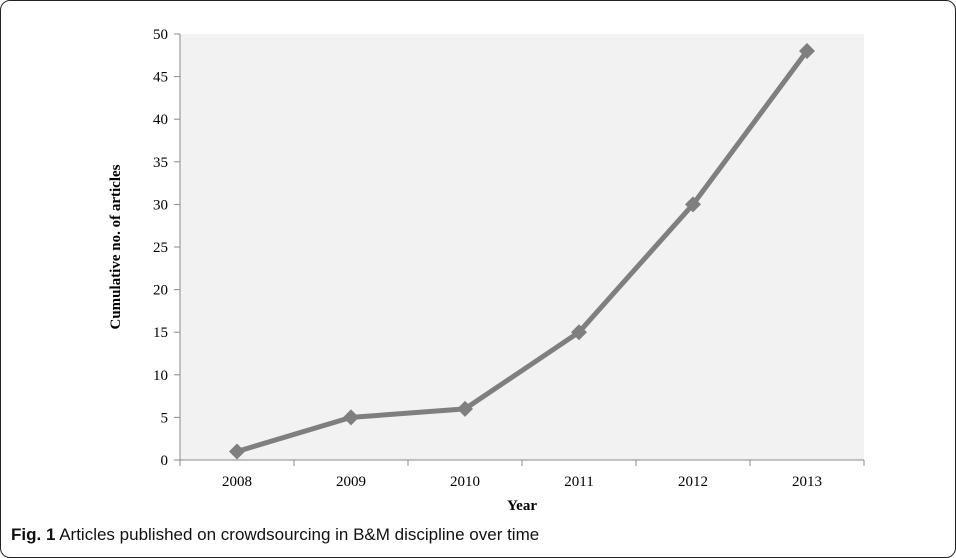 The height and width of the screenshot is (558, 956). What do you see at coordinates (160, 333) in the screenshot?
I see `y-tick-label: 15` at bounding box center [160, 333].